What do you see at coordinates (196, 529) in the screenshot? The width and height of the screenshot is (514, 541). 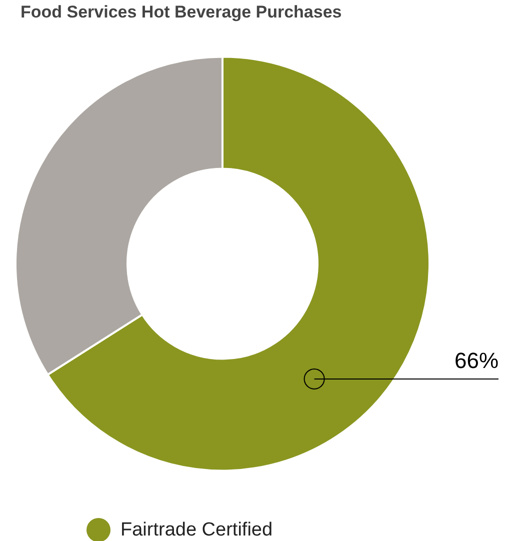 I see `legend-label: Fairtrade Certified` at bounding box center [196, 529].